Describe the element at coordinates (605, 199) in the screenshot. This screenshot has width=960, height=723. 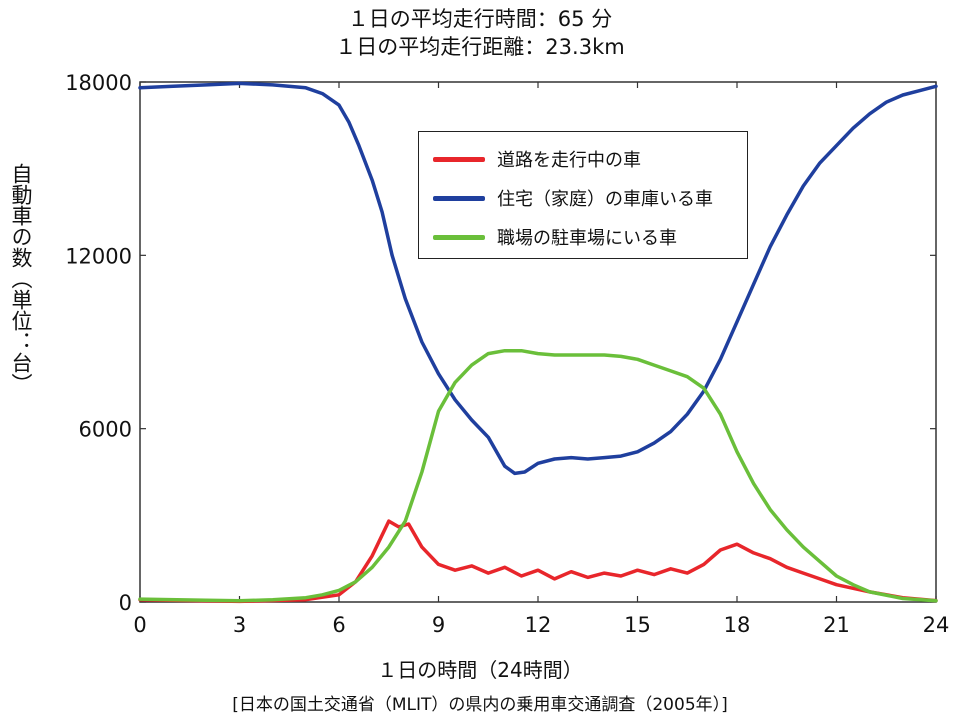
I see `legend-label-home: 住宅（家庭）の車庫いる車` at that location.